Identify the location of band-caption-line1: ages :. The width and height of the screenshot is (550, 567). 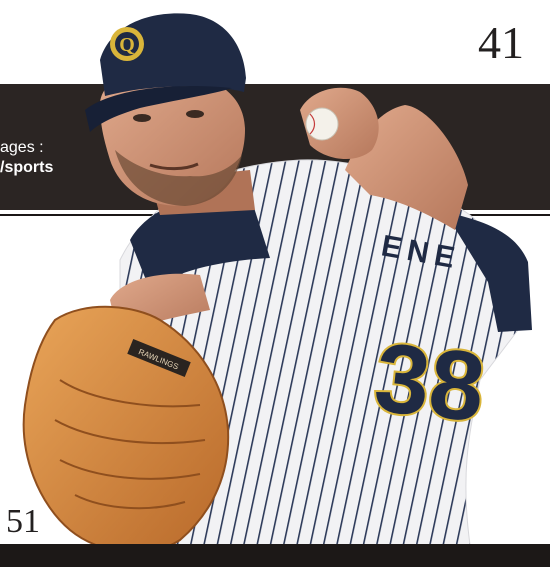
(22, 147).